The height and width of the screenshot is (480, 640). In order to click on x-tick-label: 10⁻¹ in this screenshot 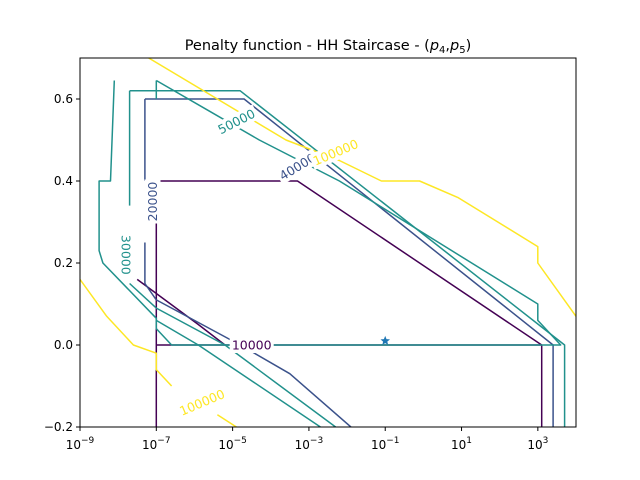, I will do `click(385, 444)`.